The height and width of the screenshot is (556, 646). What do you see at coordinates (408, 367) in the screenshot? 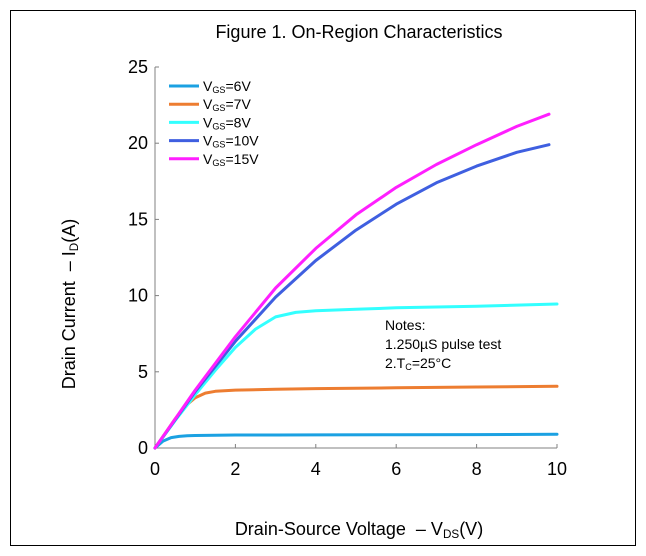
I see `note-temperature-sub: C` at bounding box center [408, 367].